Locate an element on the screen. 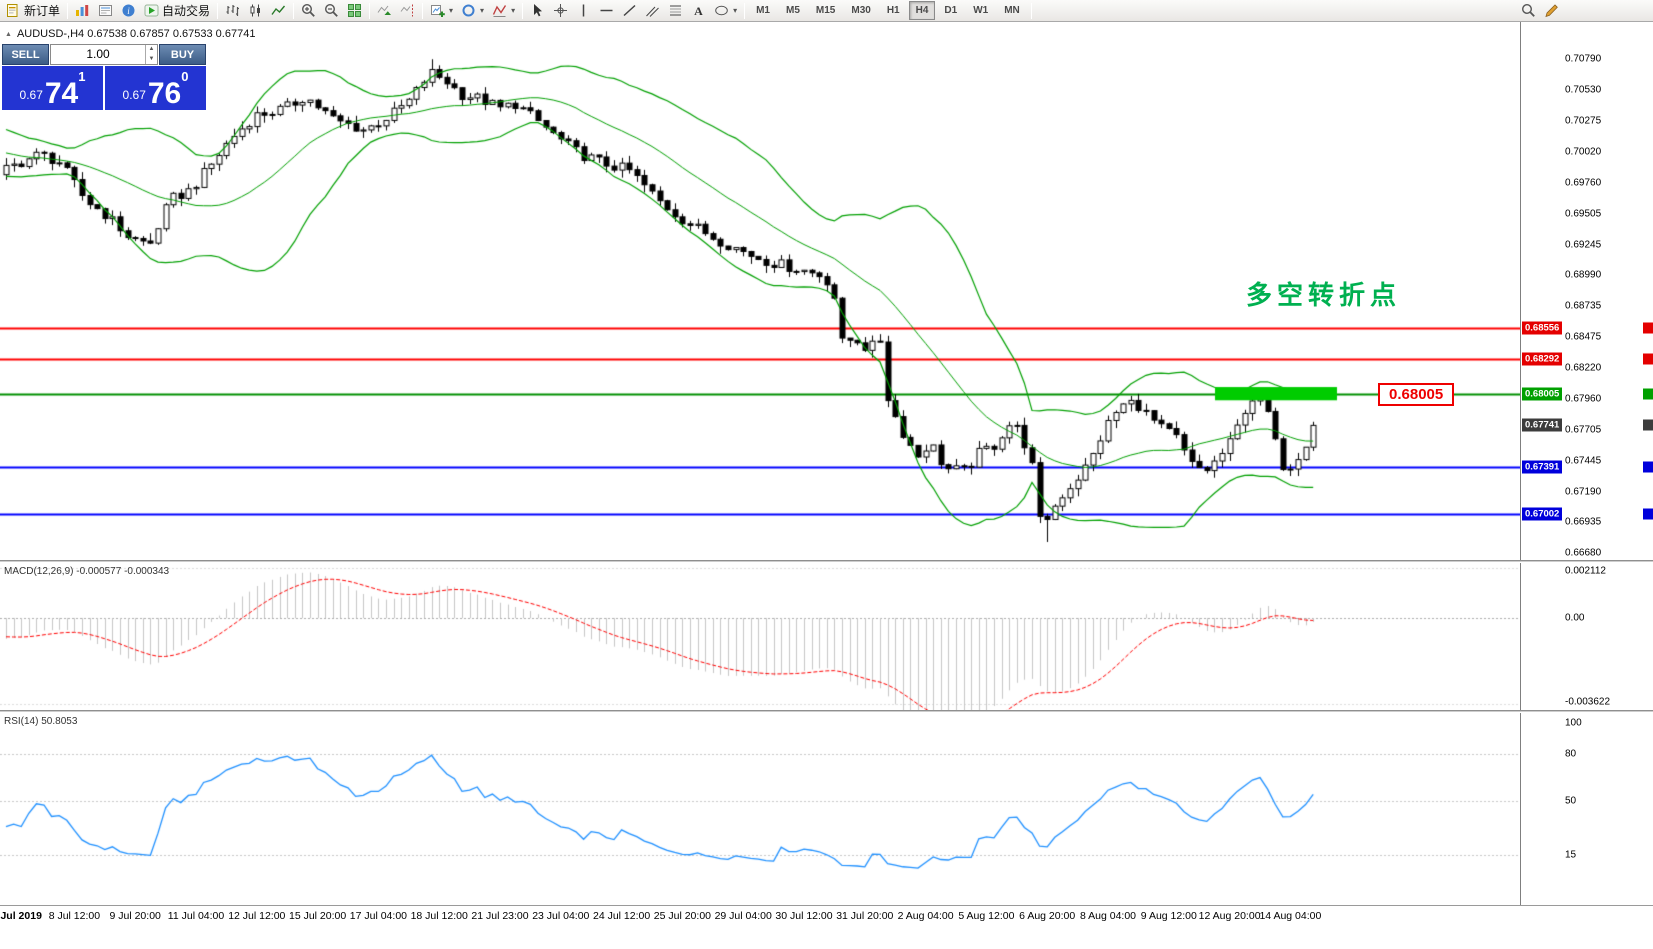 The height and width of the screenshot is (949, 1653). zoom-out-button is located at coordinates (331, 11).